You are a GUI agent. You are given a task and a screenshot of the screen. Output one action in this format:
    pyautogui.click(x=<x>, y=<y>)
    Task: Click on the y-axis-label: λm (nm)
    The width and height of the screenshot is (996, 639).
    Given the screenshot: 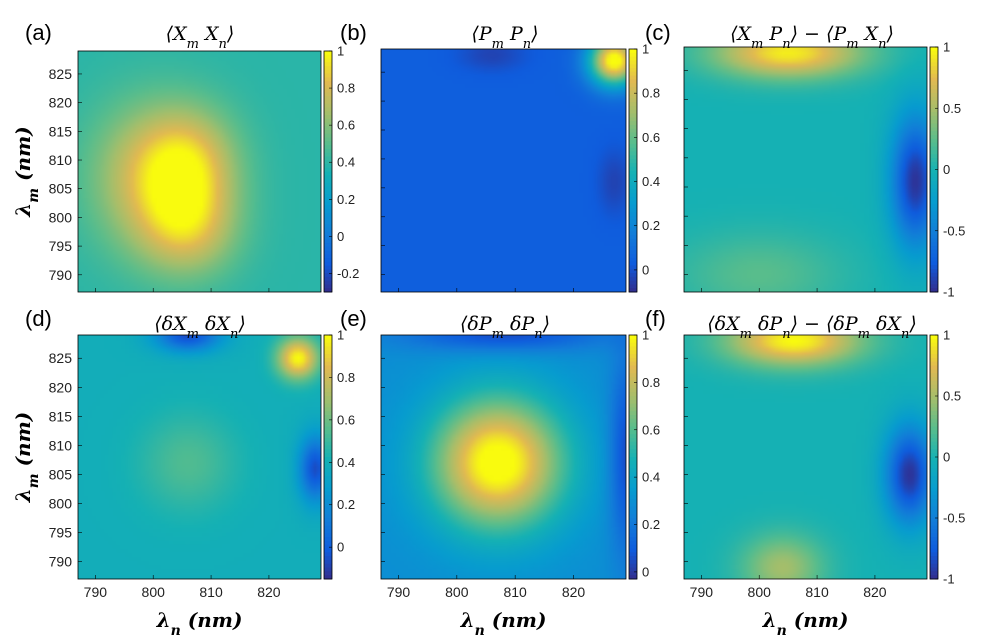 What is the action you would take?
    pyautogui.click(x=26, y=457)
    